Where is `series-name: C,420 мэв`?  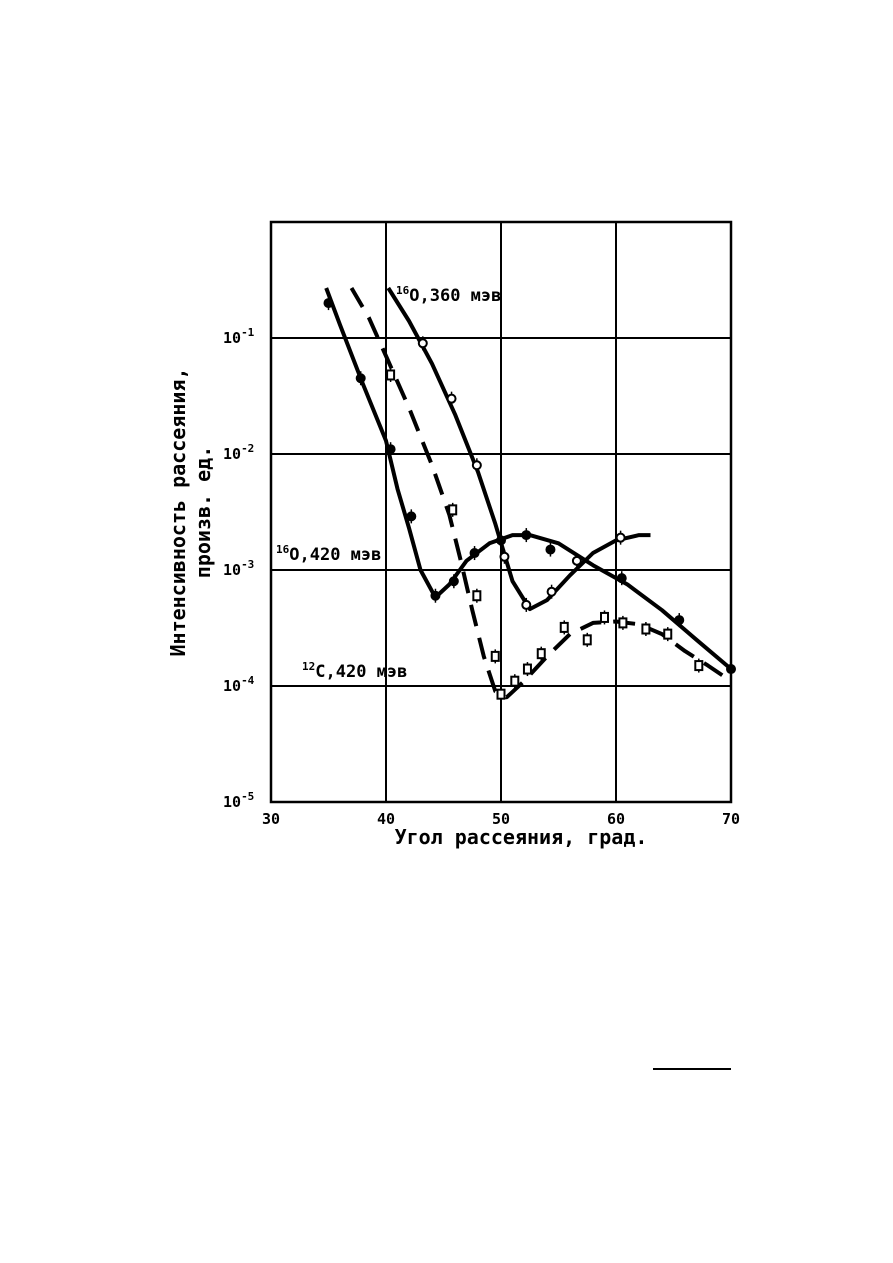
series-name: C,420 мэв is located at coordinates (361, 672).